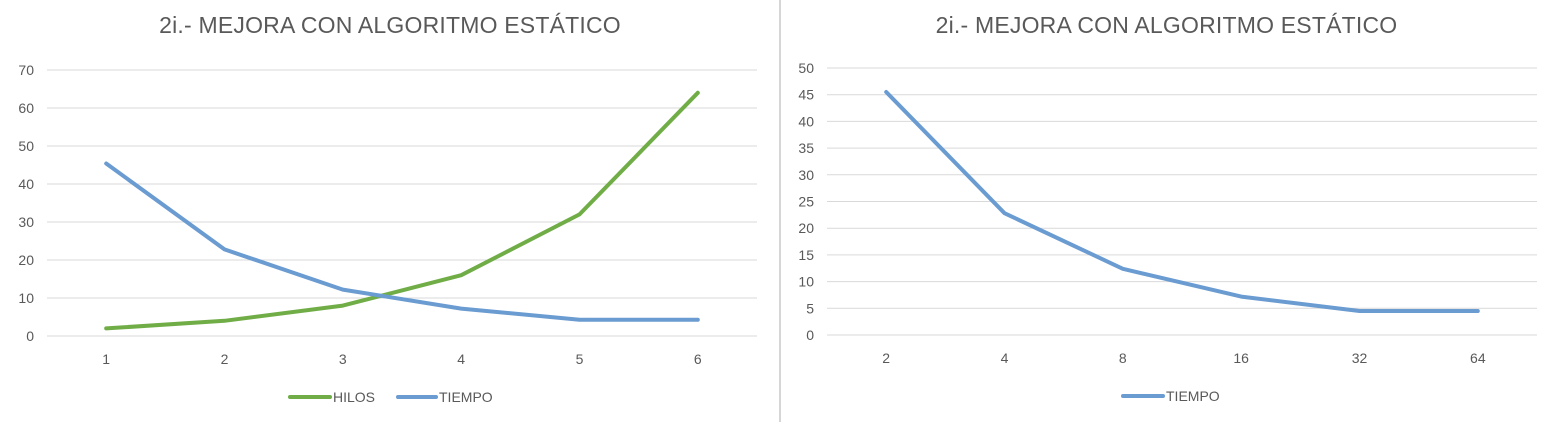 This screenshot has width=1552, height=422. What do you see at coordinates (806, 148) in the screenshot?
I see `y-tick-label: 35` at bounding box center [806, 148].